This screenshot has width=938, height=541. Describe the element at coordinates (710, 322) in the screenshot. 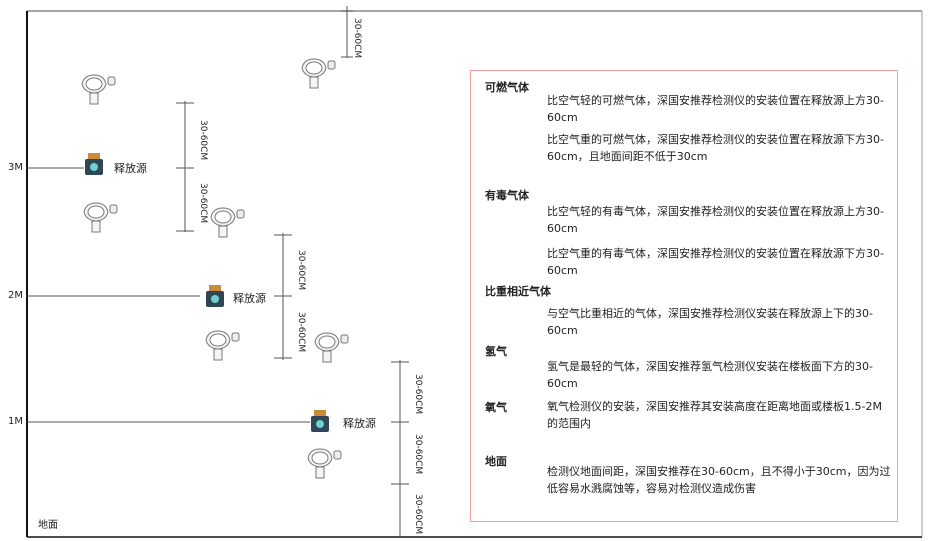

I see `similar-text: 与空气比重相近的气体，深国安推荐检测仪安装在释放源上下的30-60cm` at that location.